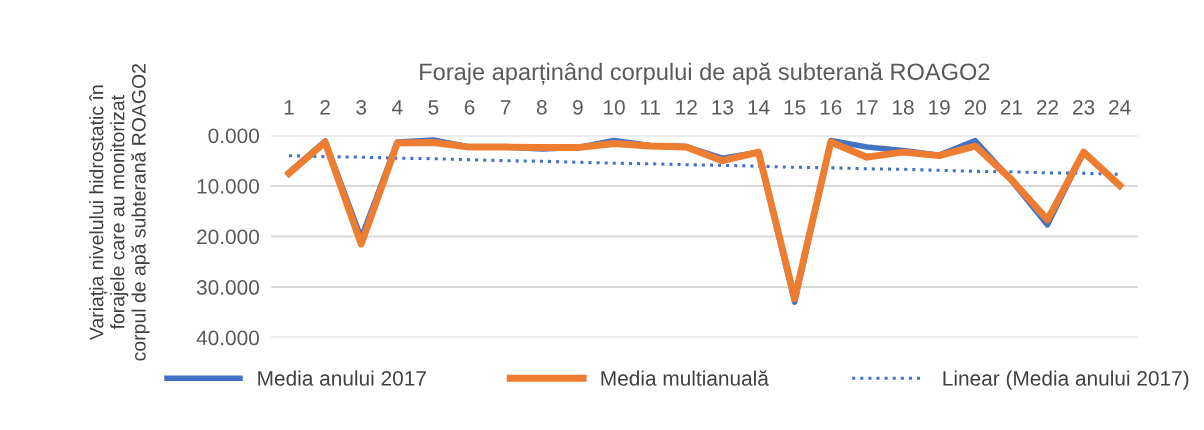  What do you see at coordinates (289, 107) in the screenshot?
I see `x-tick-label: 1` at bounding box center [289, 107].